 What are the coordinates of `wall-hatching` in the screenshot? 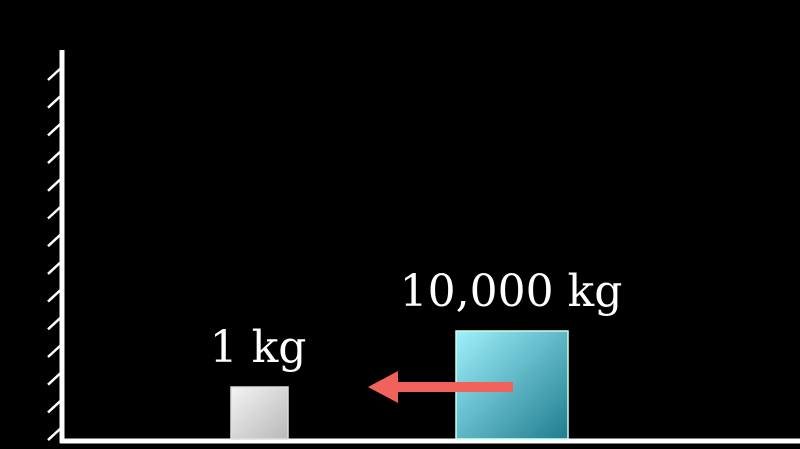 It's located at (54, 254).